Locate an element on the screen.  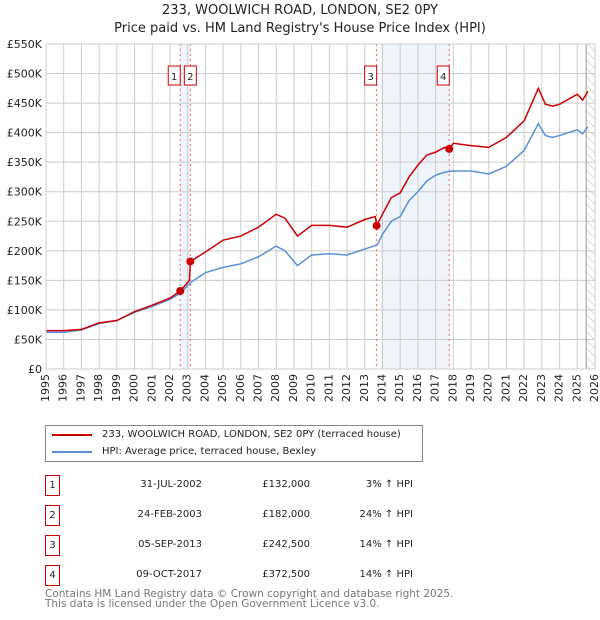
transaction-price: £242,500 is located at coordinates (286, 544).